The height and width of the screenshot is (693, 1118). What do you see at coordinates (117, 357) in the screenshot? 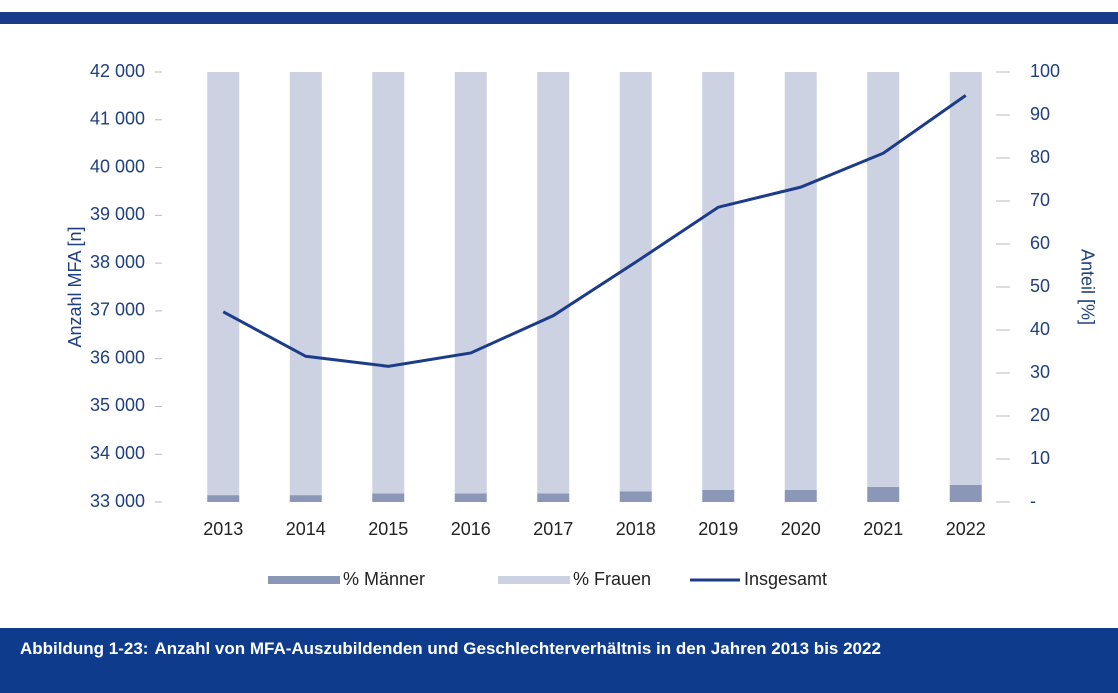
I see `y-tick-label: 36 000` at bounding box center [117, 357].